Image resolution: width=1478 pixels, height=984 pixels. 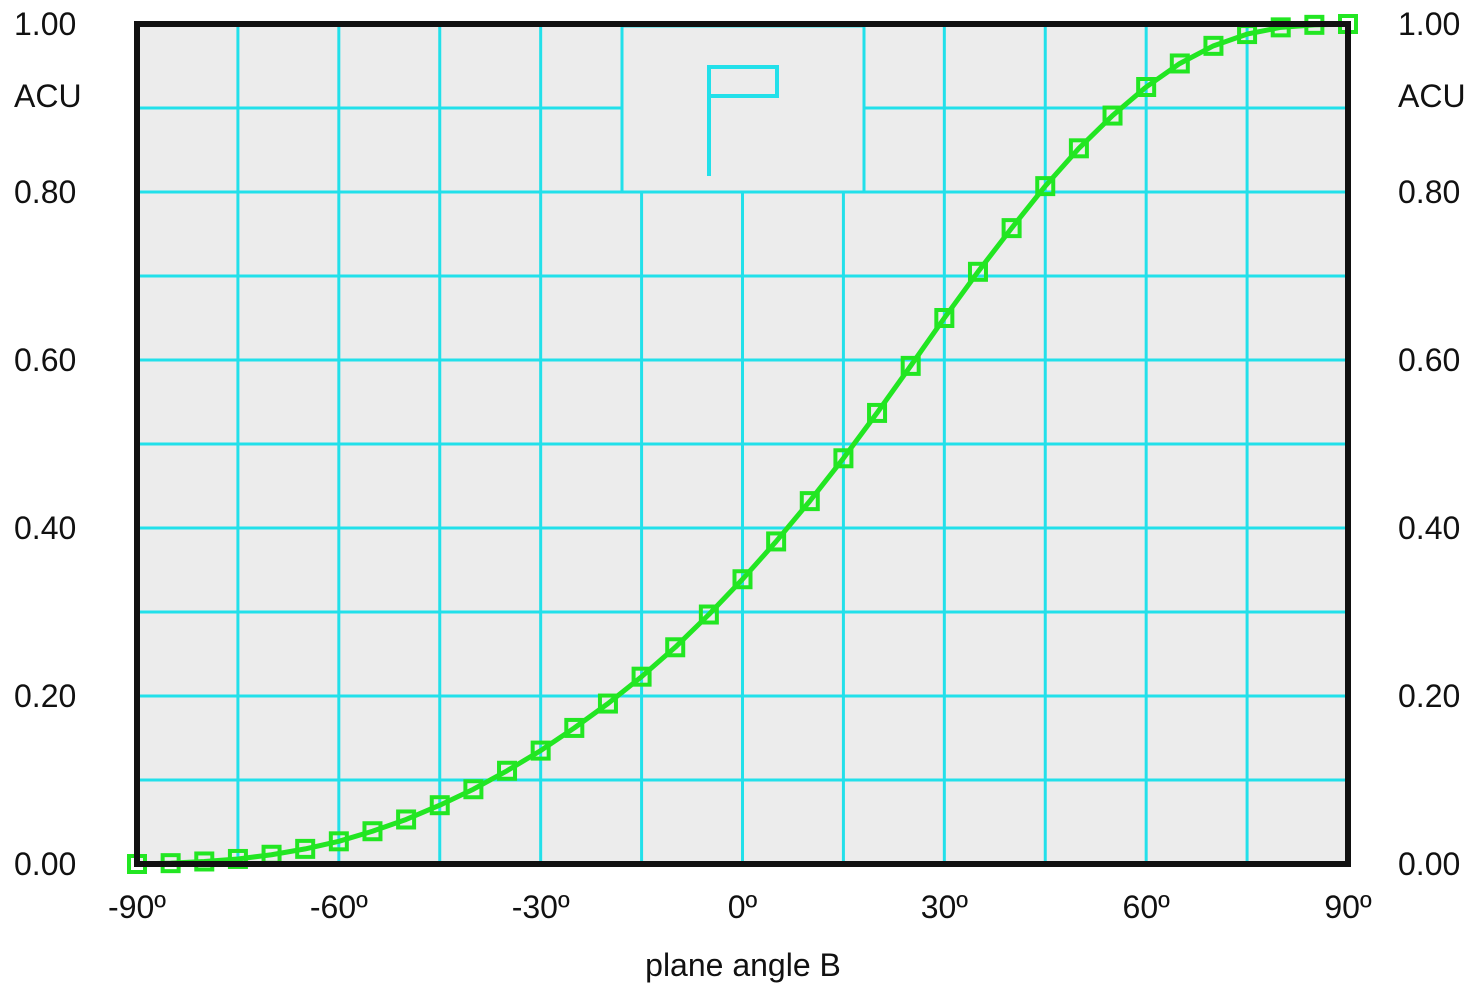 I want to click on x-axis: -90º -60º -30º 0º 30º 60º 90º, so click(x=740, y=907).